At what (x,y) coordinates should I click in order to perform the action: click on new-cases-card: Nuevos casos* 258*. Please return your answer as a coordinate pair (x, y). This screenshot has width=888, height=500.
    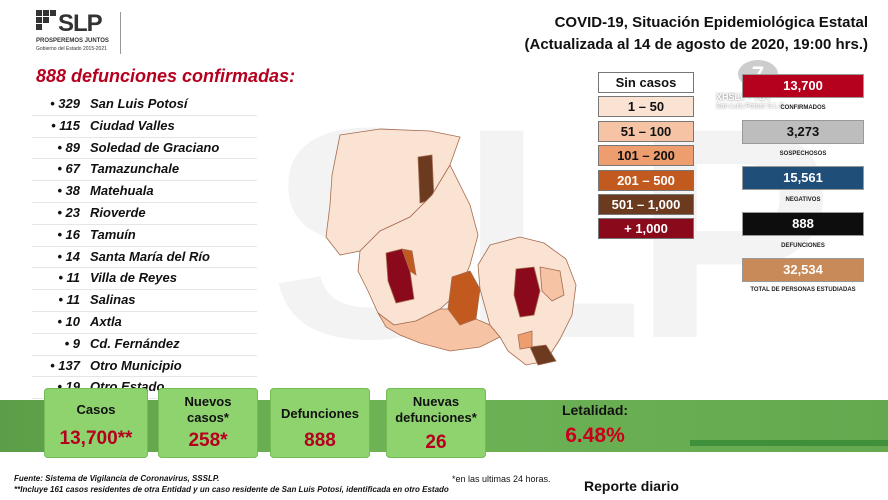
    Looking at the image, I should click on (208, 423).